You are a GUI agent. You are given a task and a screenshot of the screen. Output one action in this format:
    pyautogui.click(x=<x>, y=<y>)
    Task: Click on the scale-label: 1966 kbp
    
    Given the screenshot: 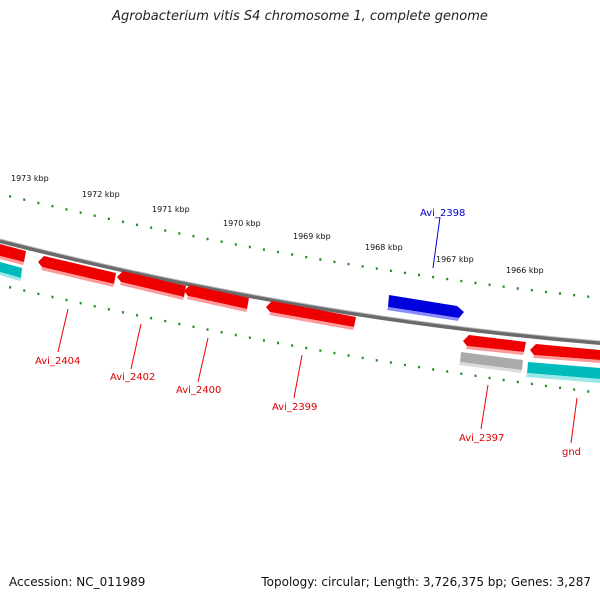 What is the action you would take?
    pyautogui.click(x=525, y=270)
    